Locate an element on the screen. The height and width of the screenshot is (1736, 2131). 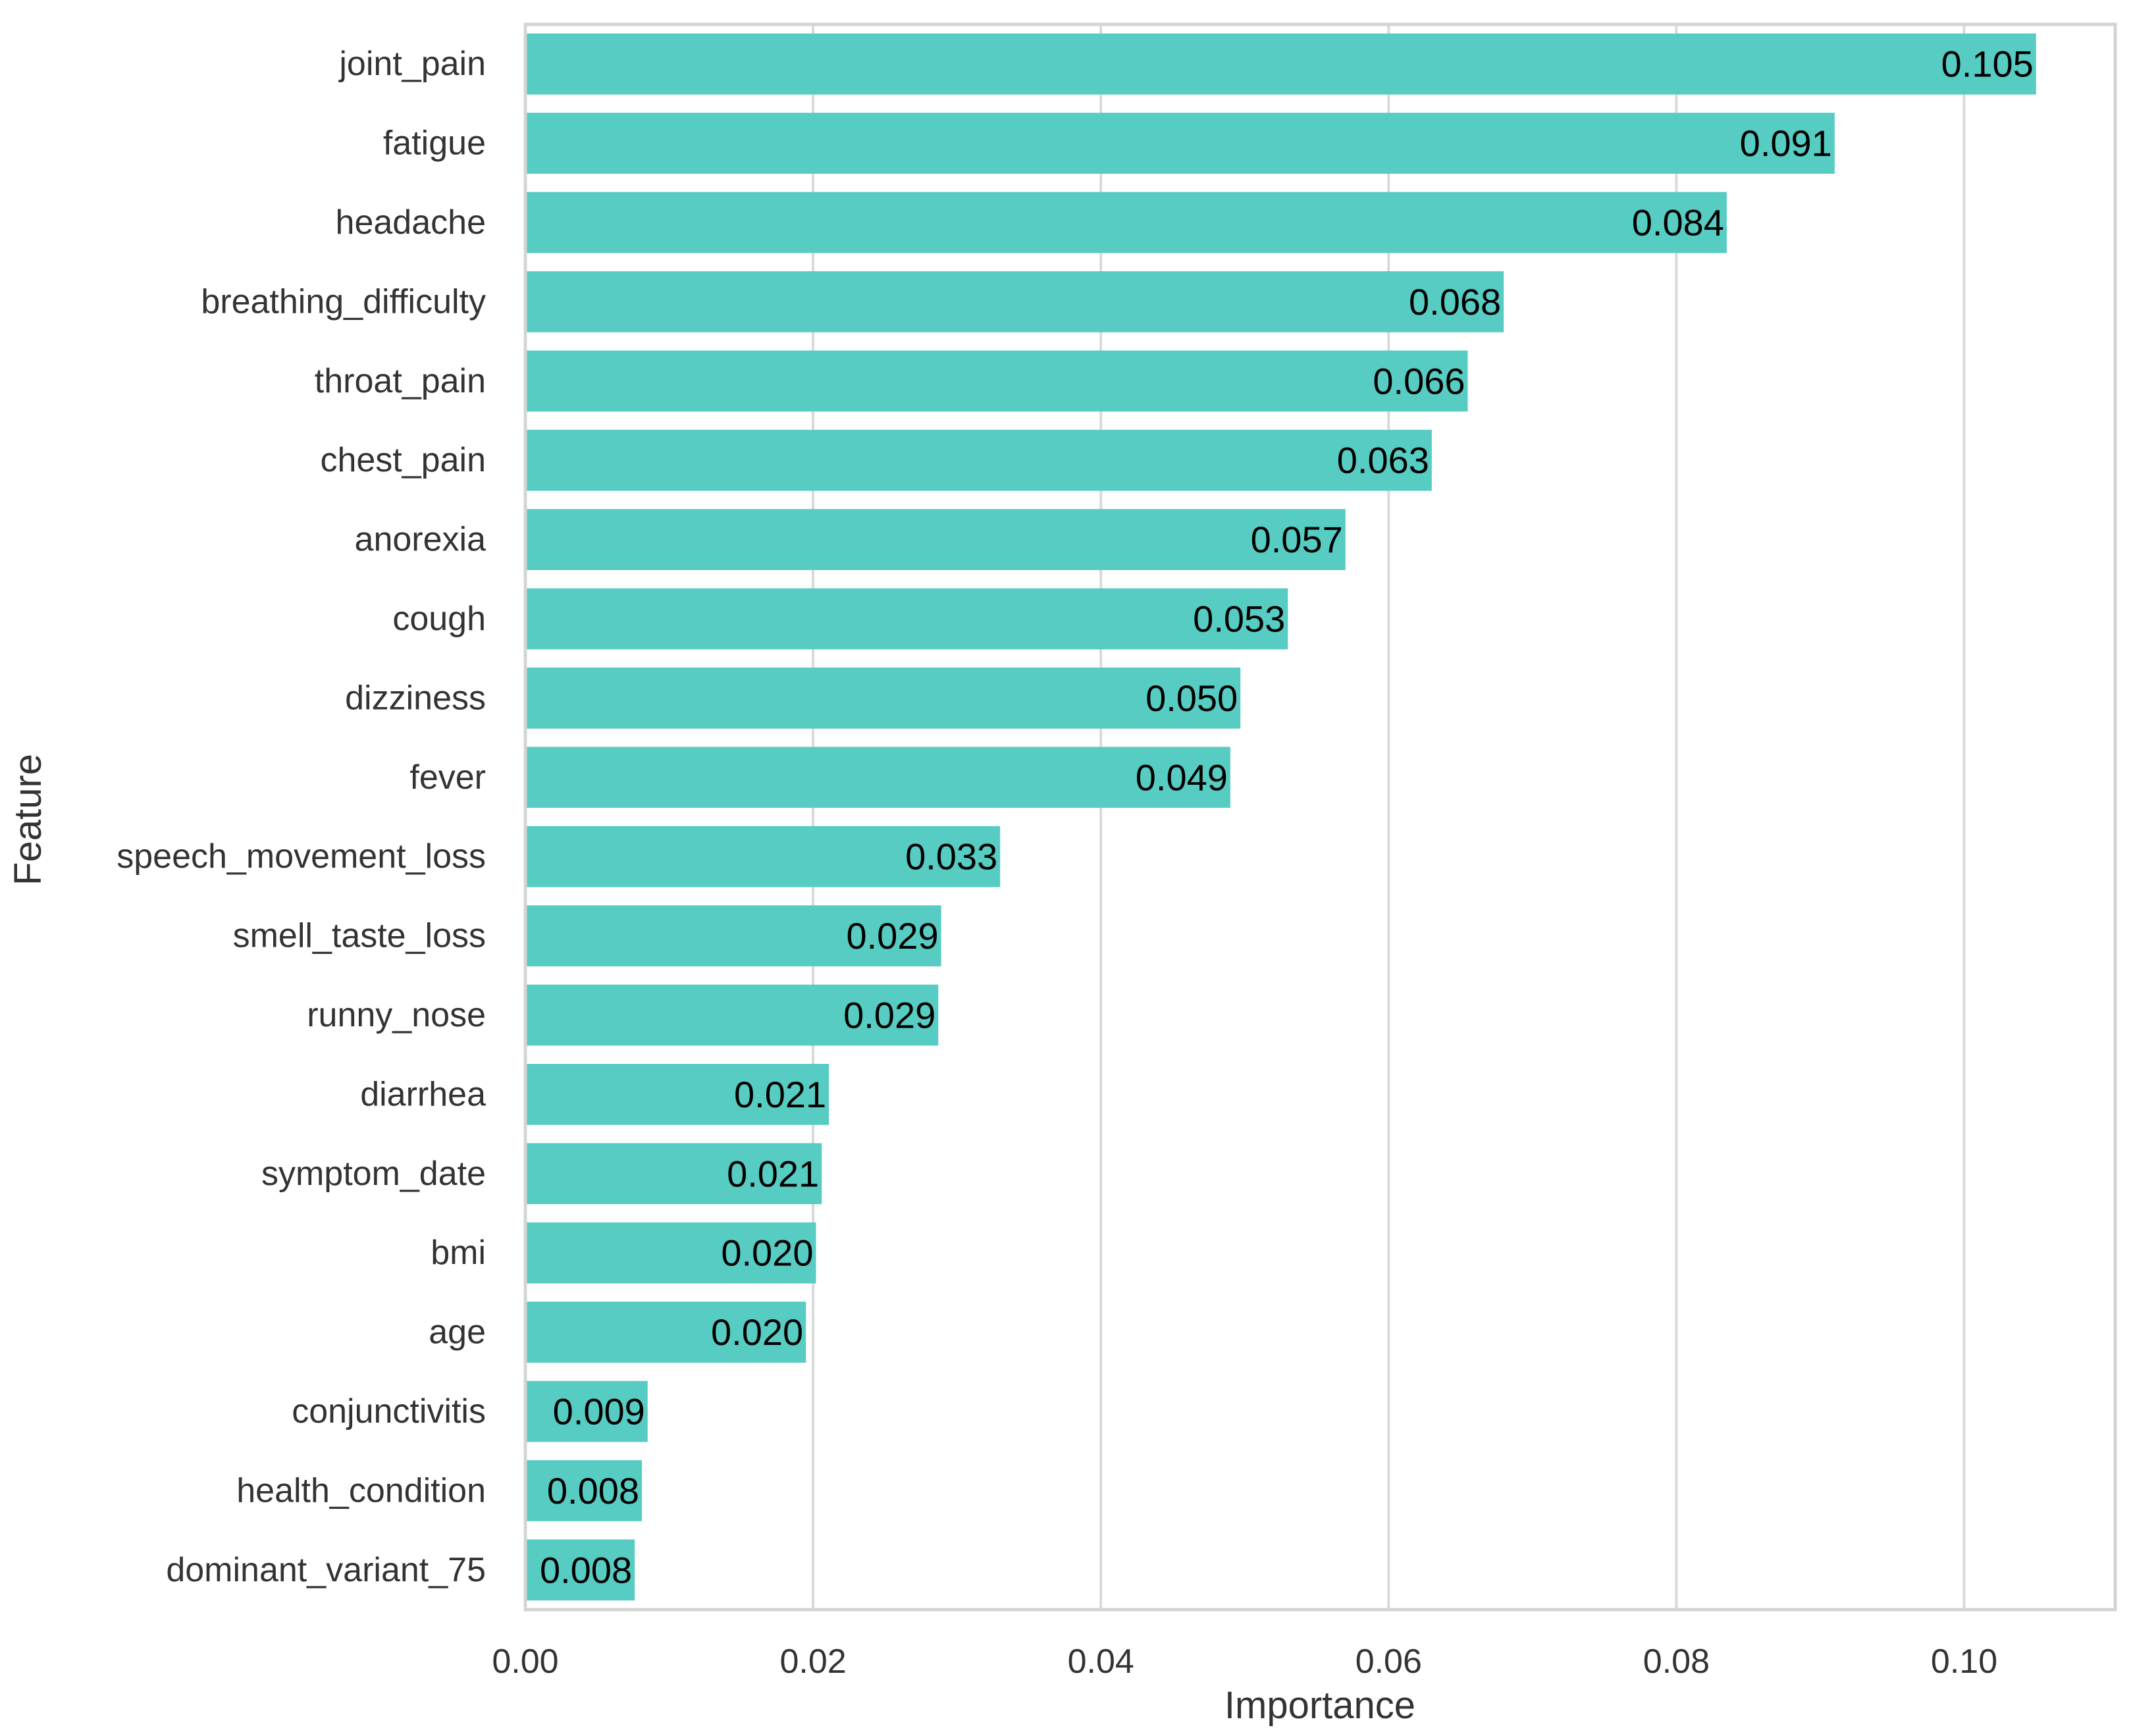
bar-conjunctivitis is located at coordinates (586, 1411).